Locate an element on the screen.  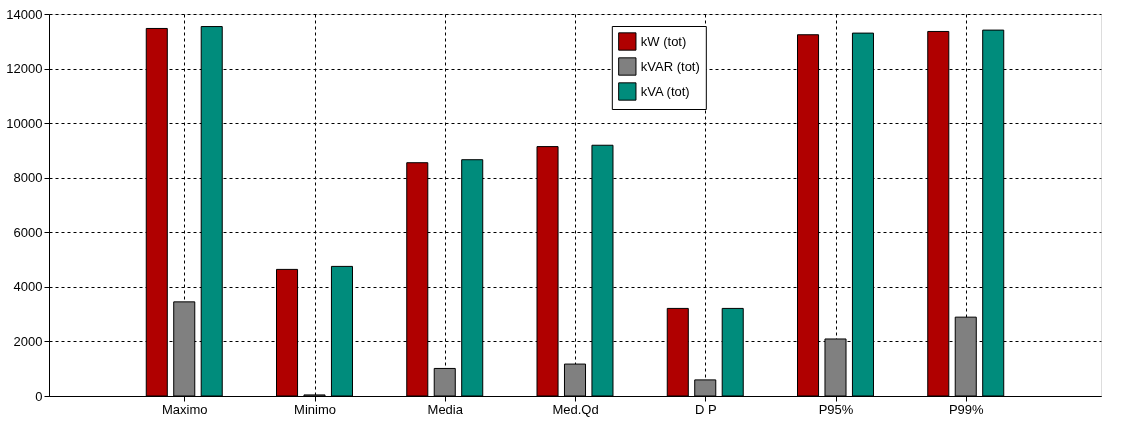
legend-label: kVAR (tot) is located at coordinates (670, 66).